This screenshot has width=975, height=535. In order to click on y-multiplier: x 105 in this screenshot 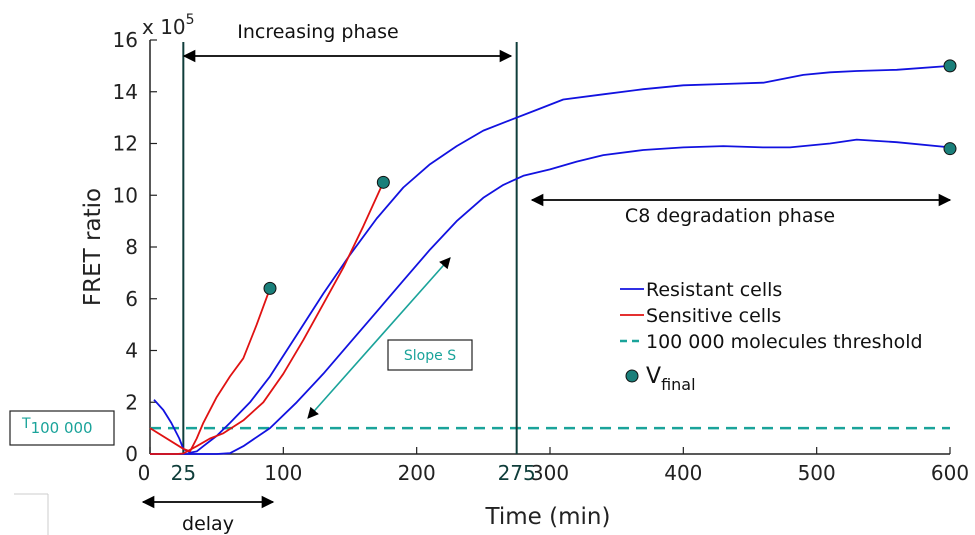, I will do `click(168, 25)`.